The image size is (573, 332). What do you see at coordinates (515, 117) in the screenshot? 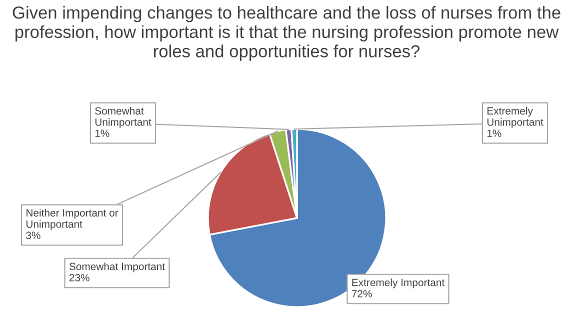
I see `slice-label: Extremely Unimportant` at bounding box center [515, 117].